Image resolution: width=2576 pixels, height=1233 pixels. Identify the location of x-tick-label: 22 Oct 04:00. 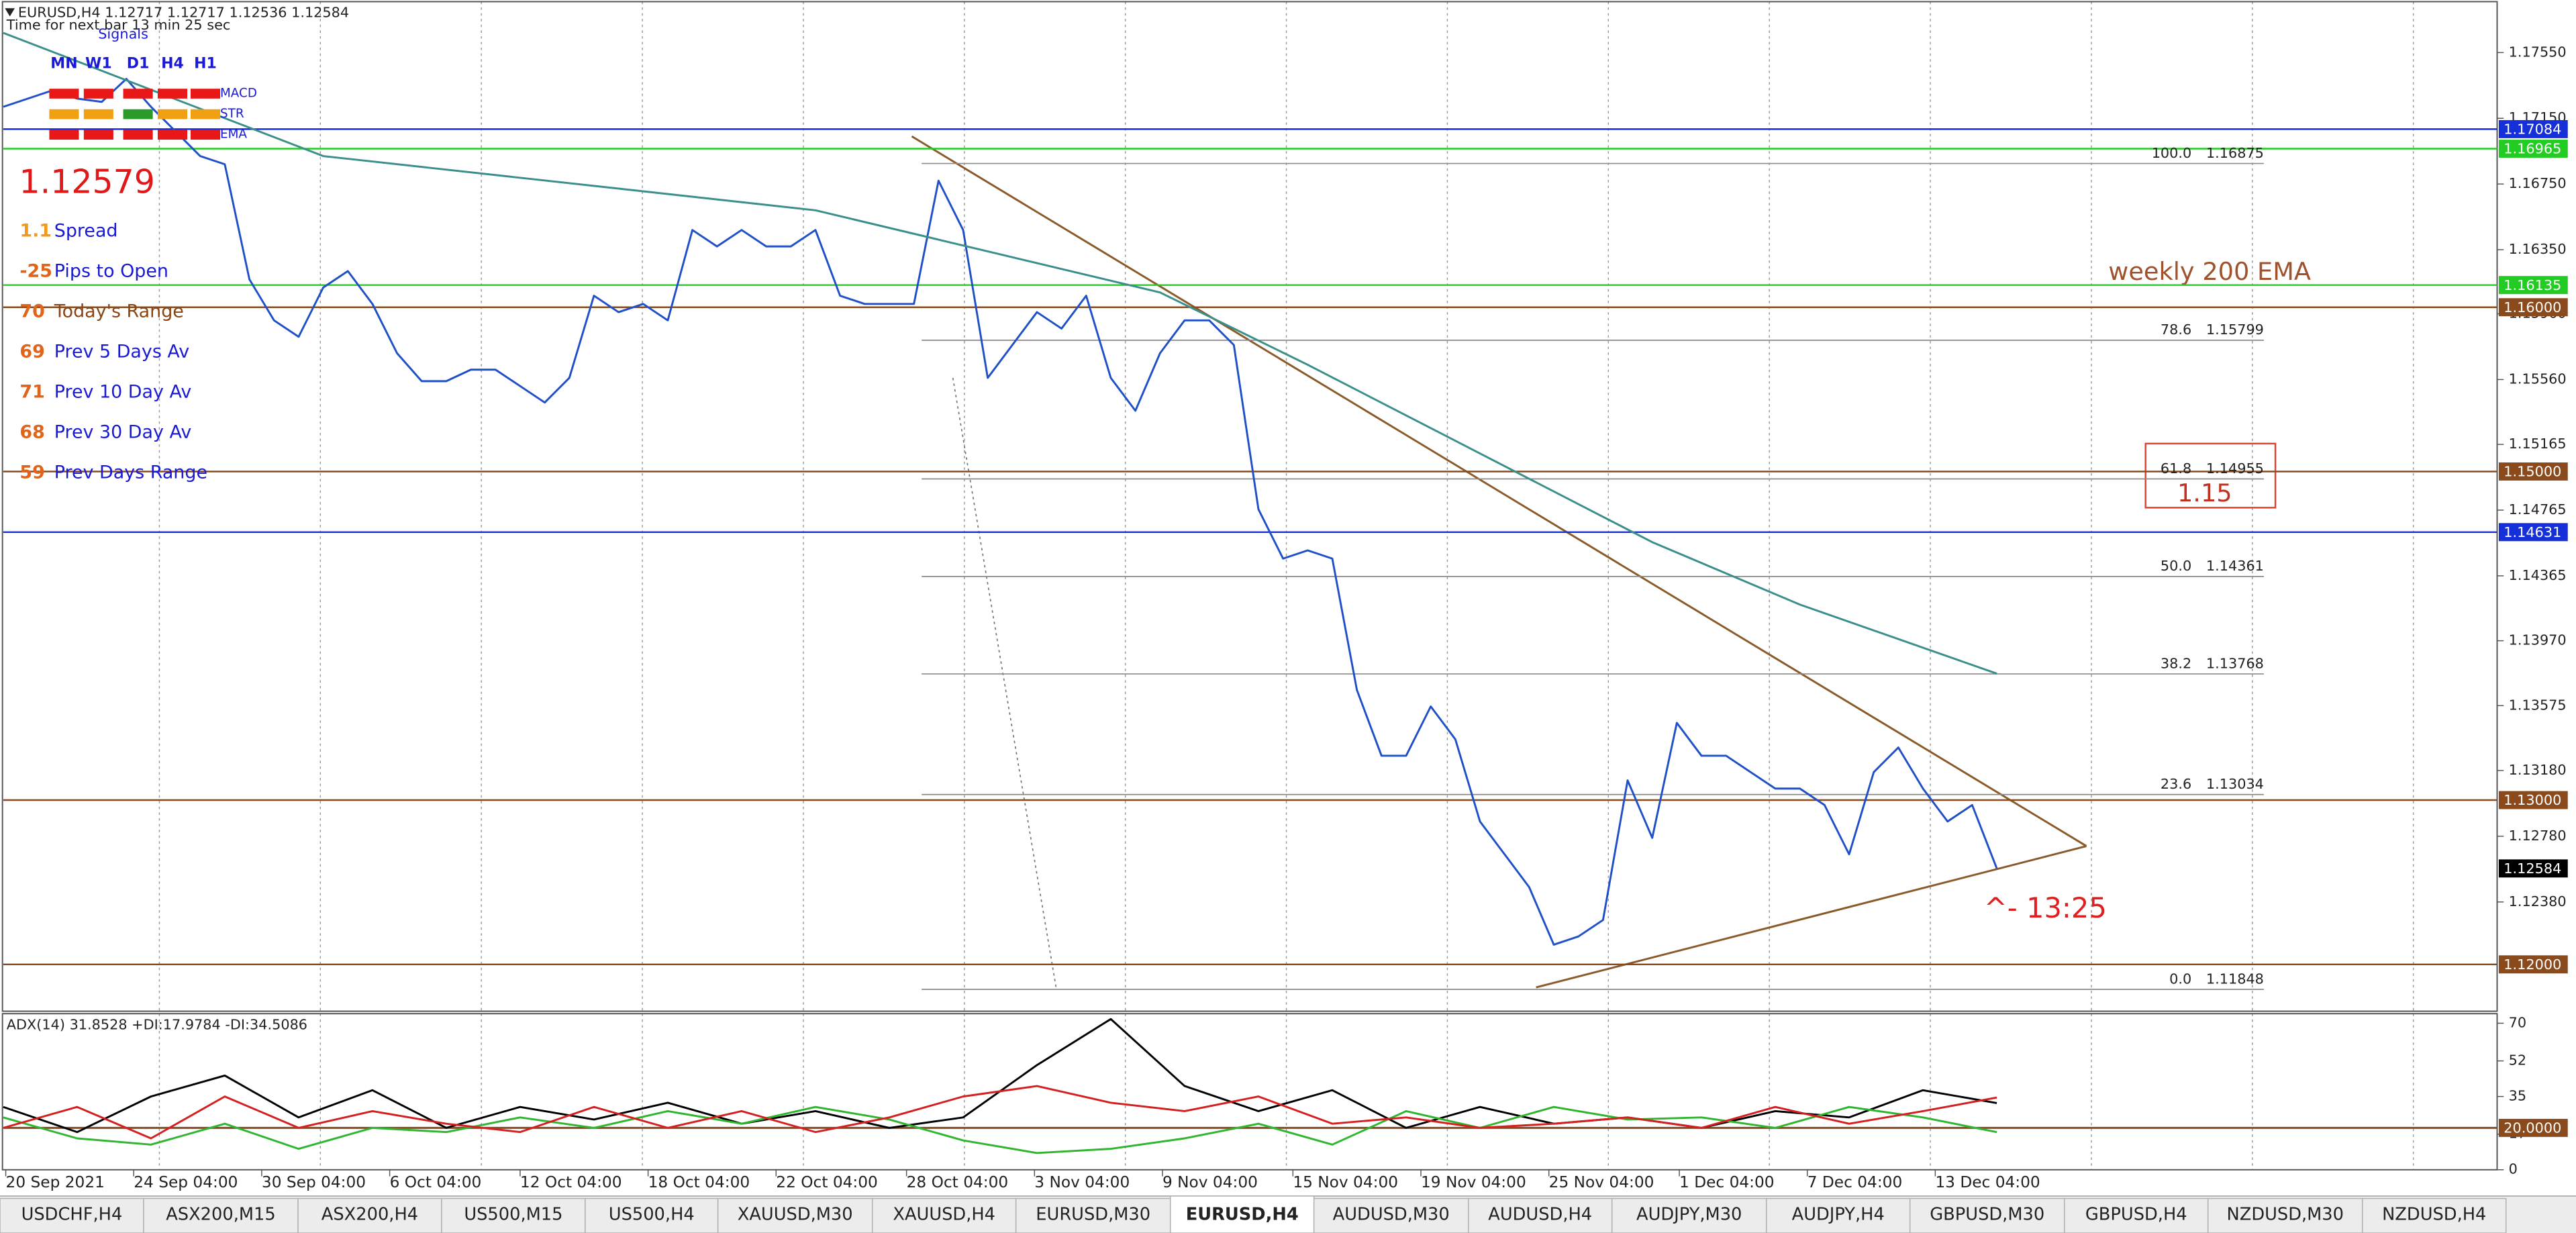
(827, 1182).